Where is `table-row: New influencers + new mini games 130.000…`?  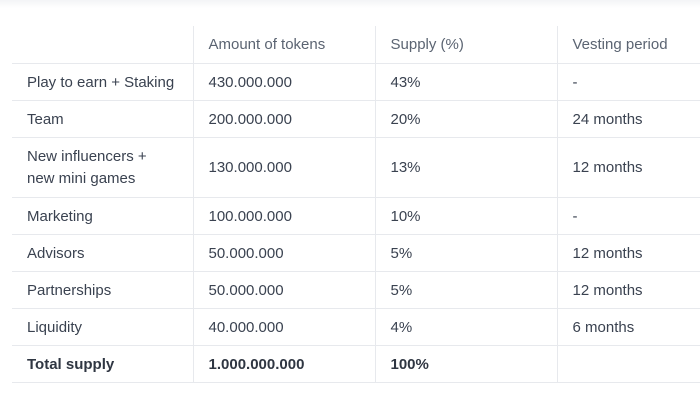 table-row: New influencers + new mini games 130.000… is located at coordinates (356, 167).